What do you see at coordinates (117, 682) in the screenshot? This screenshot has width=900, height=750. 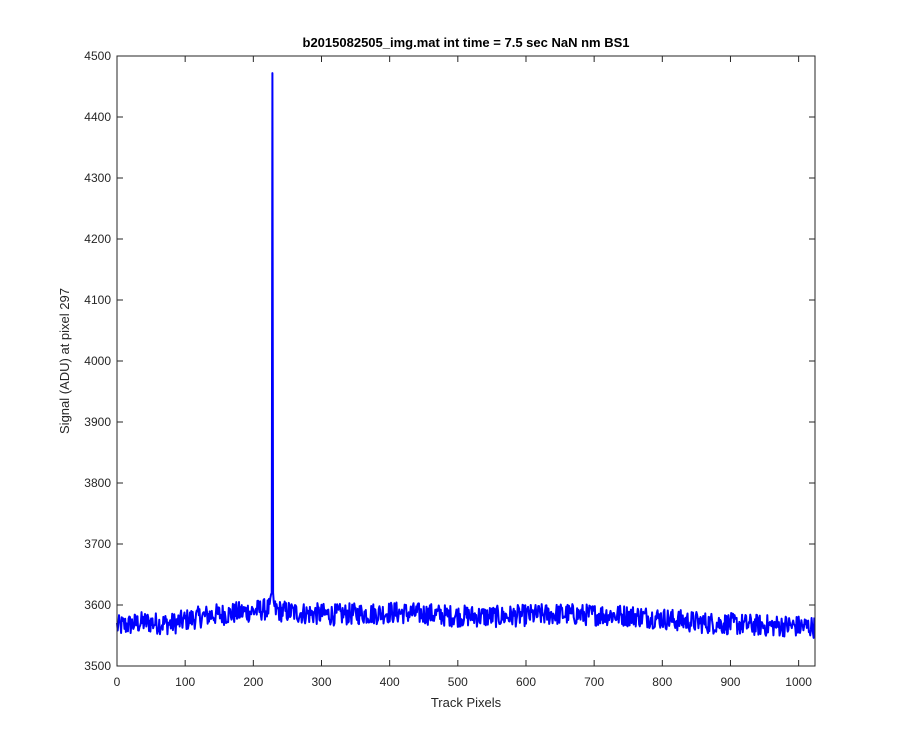 I see `x-tick-label: 0` at bounding box center [117, 682].